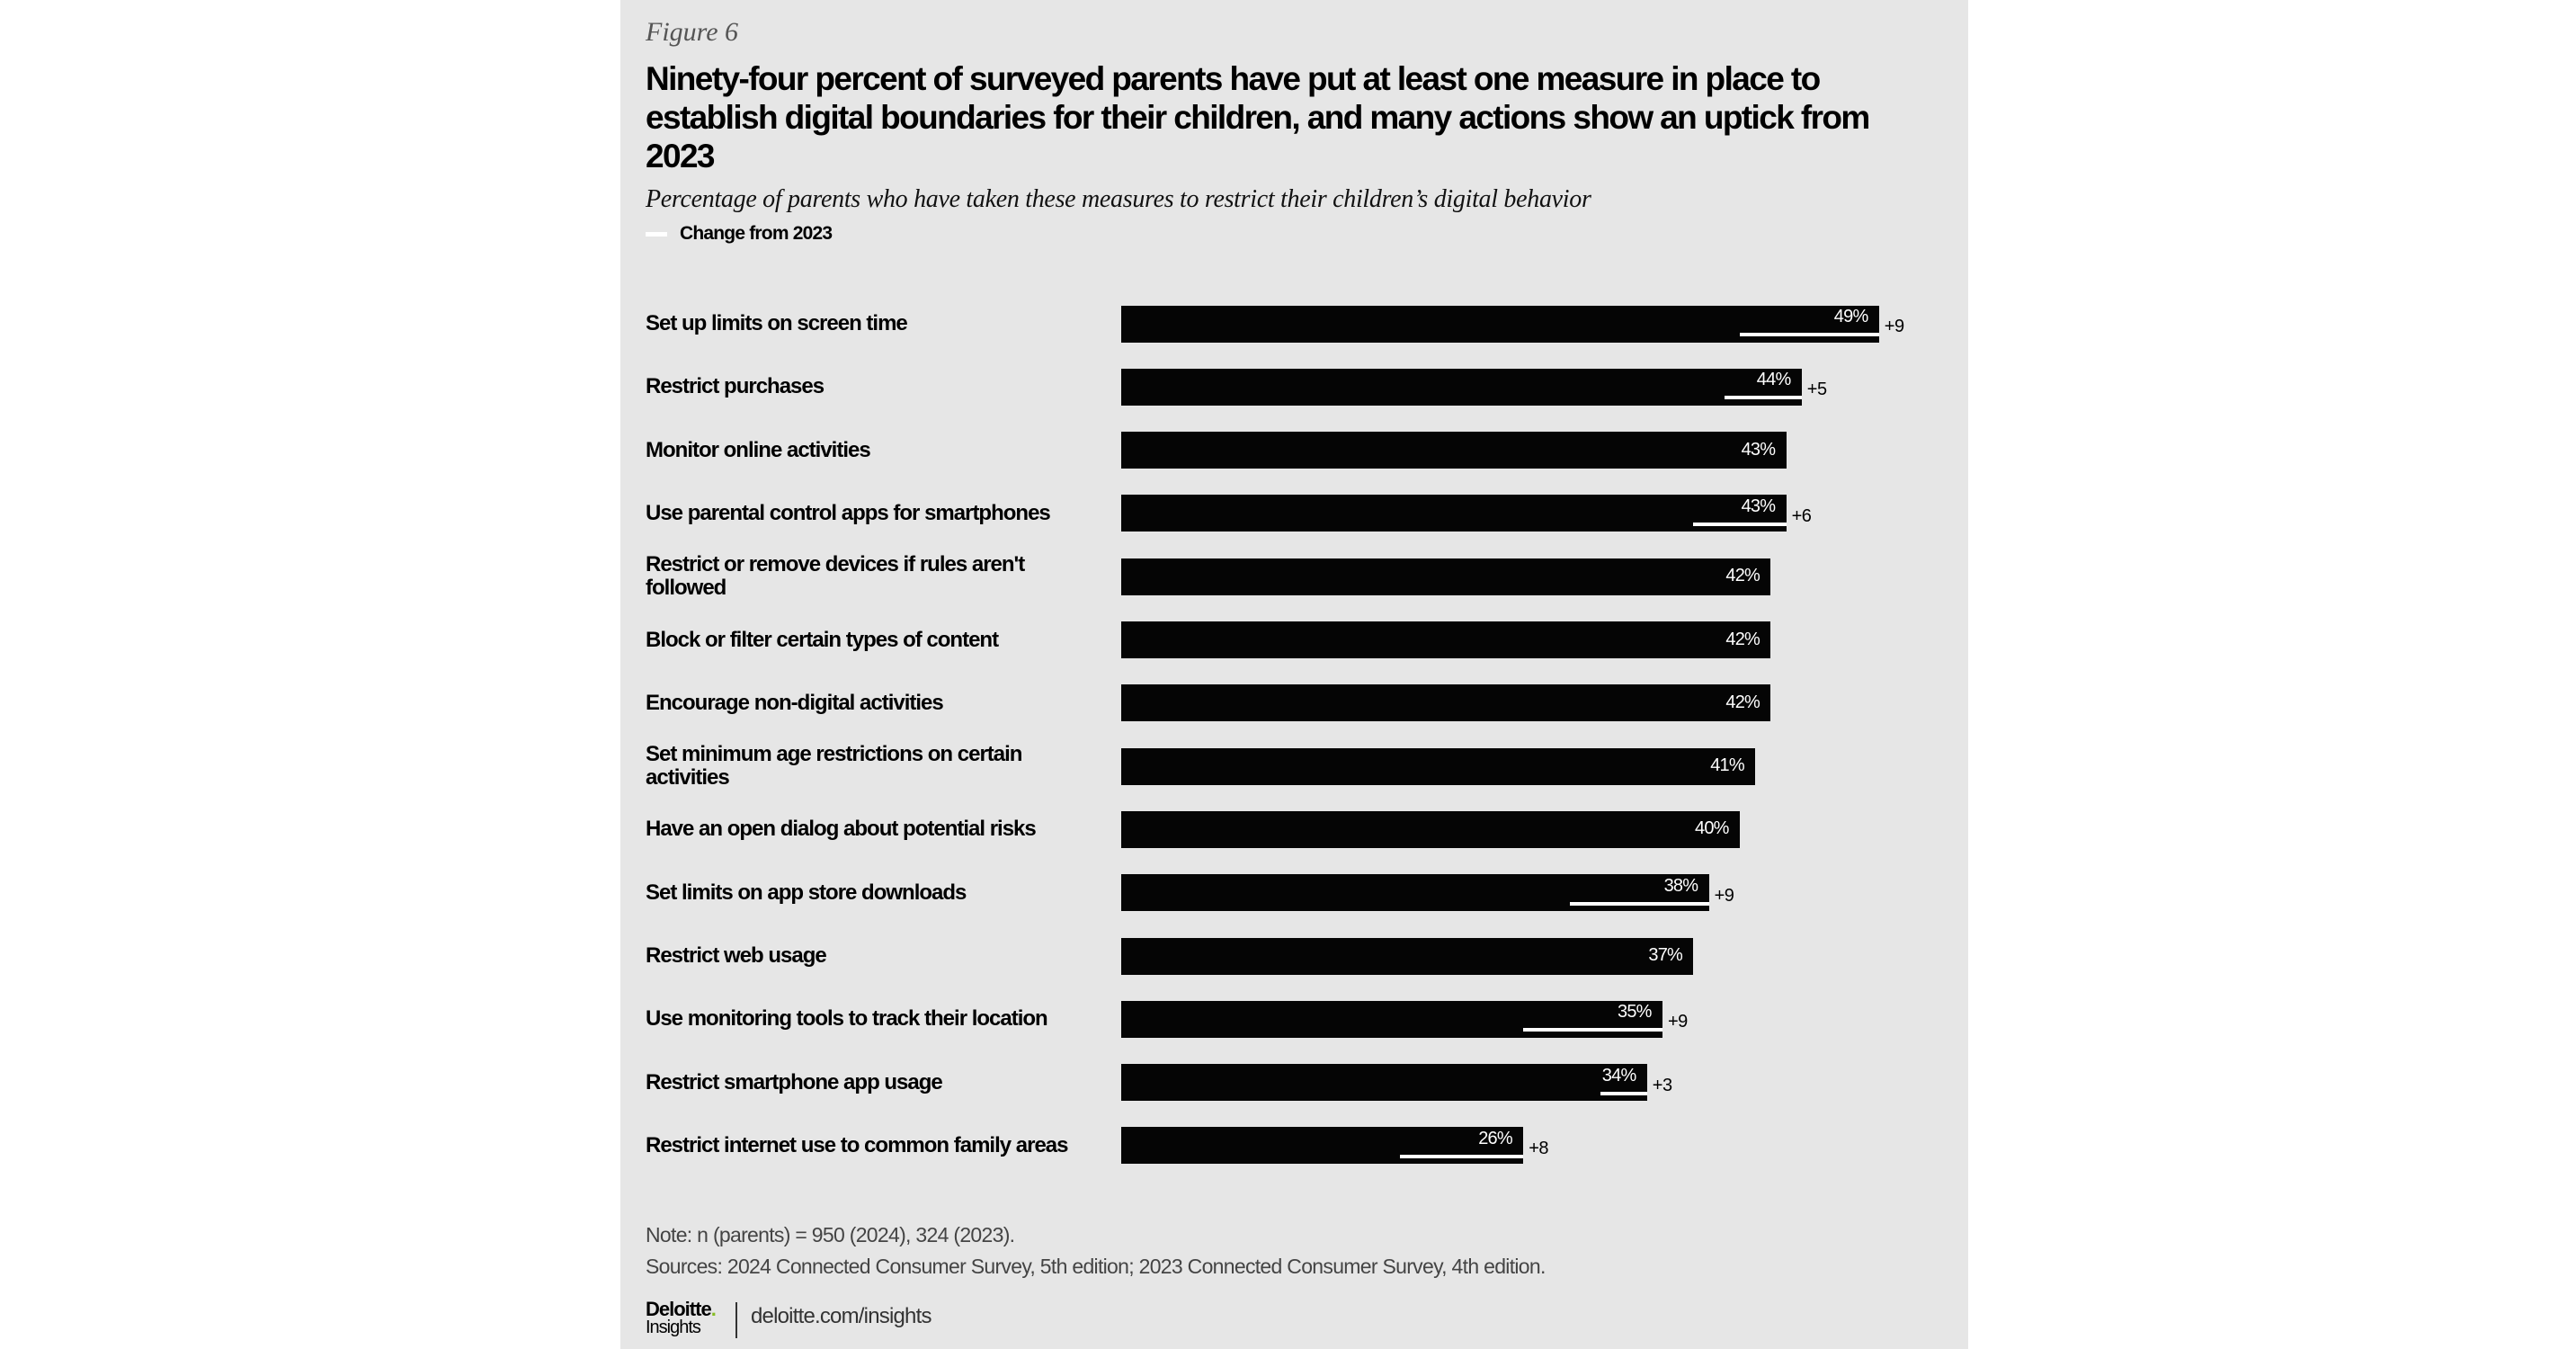 The height and width of the screenshot is (1349, 2576). Describe the element at coordinates (1727, 765) in the screenshot. I see `value-label: 41%` at that location.